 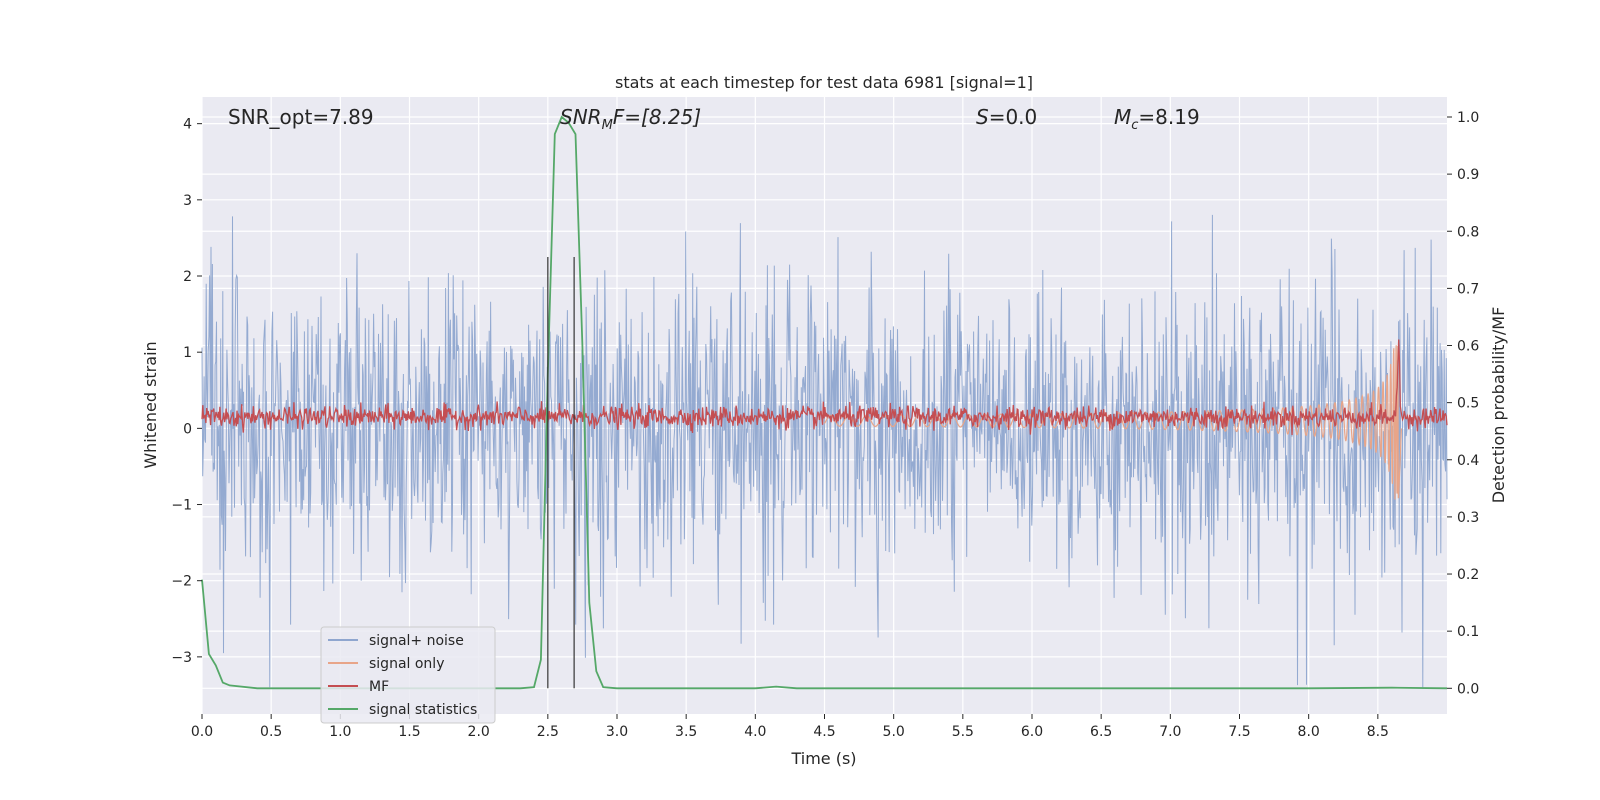 What do you see at coordinates (824, 732) in the screenshot?
I see `x-tick-label: 4.5` at bounding box center [824, 732].